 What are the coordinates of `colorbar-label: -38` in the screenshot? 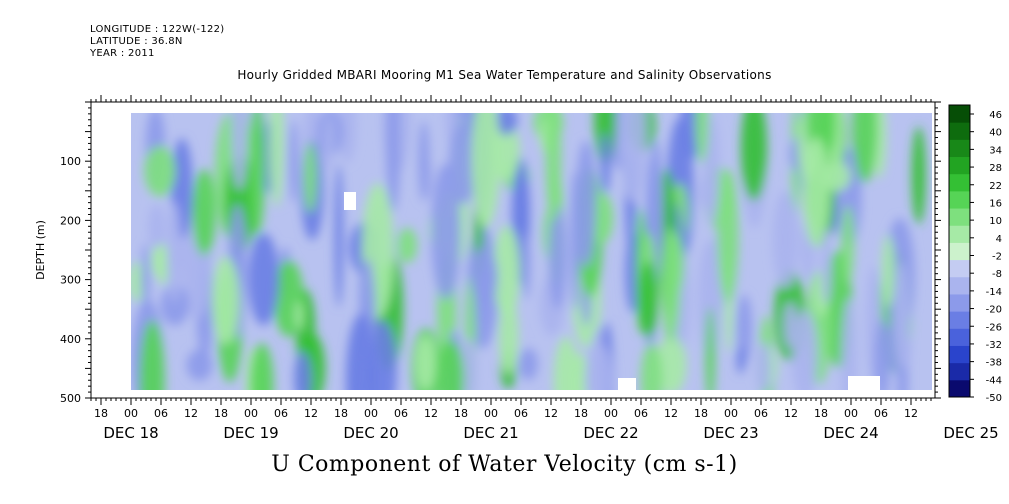 It's located at (994, 363).